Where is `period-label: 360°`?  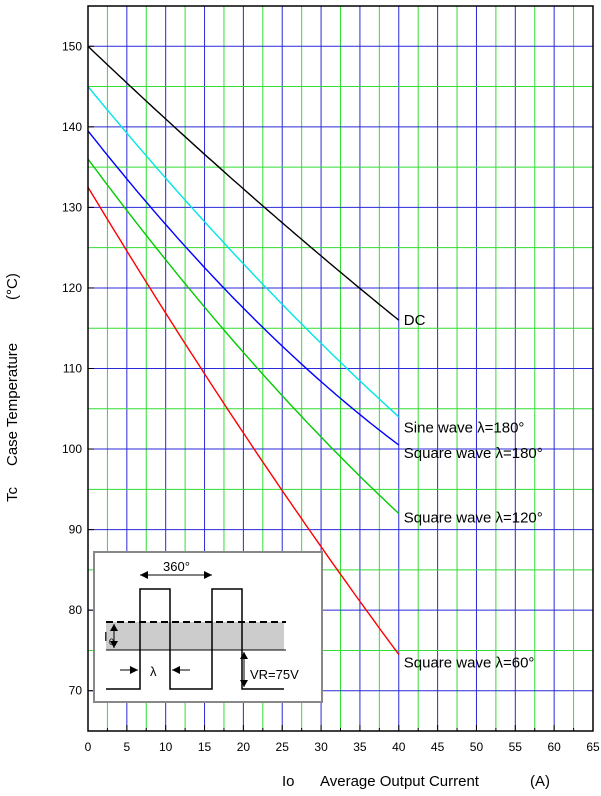
period-label: 360° is located at coordinates (176, 566).